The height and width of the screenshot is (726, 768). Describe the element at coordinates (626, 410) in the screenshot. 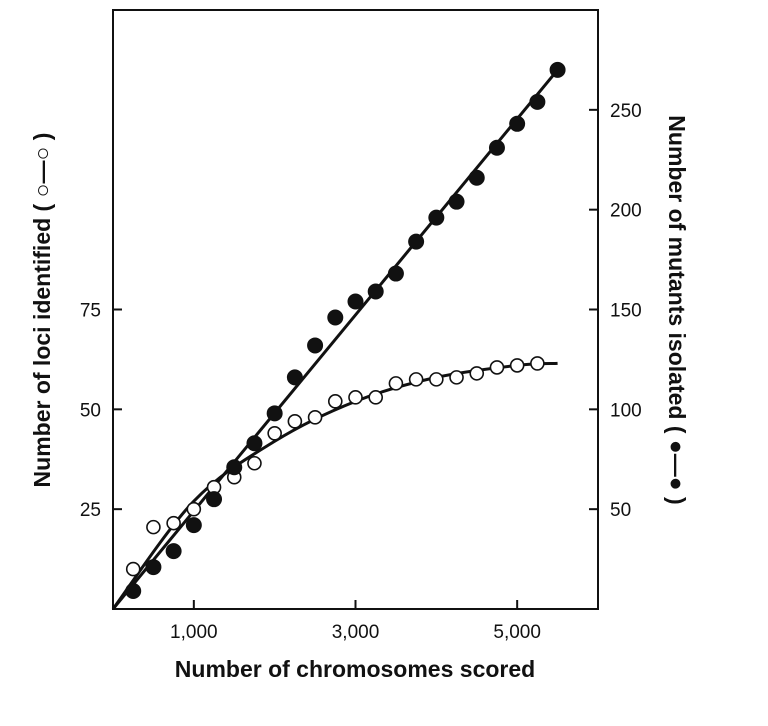

I see `right-y-tick-label: 100` at that location.